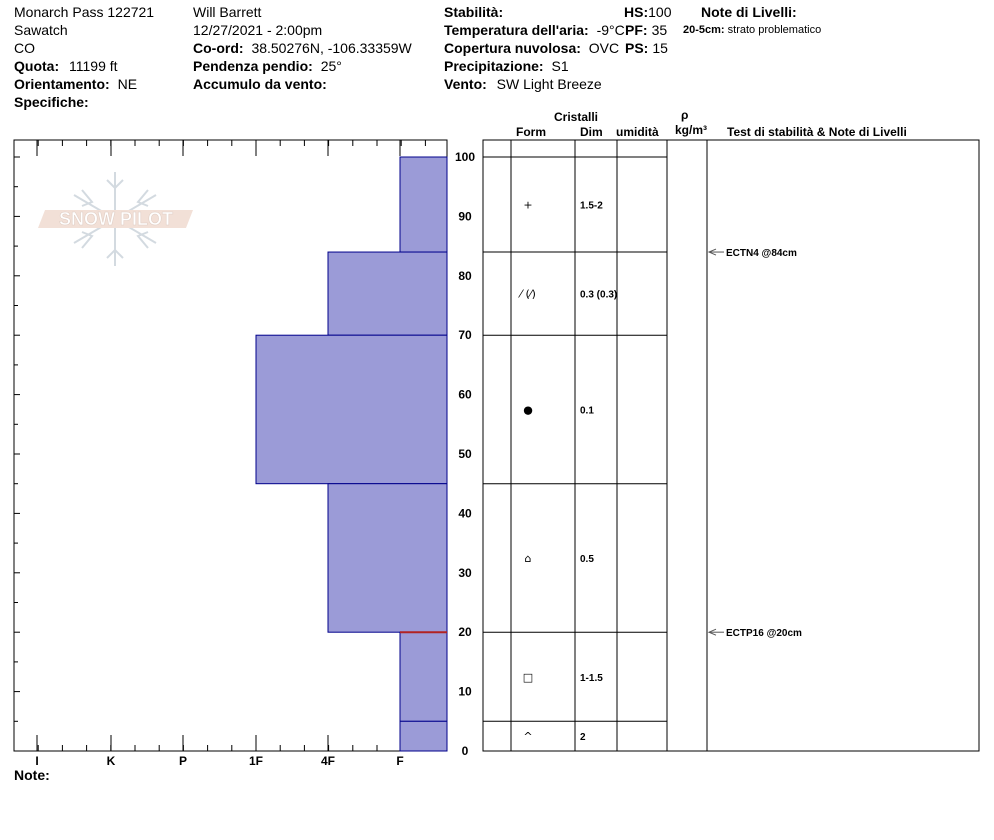  What do you see at coordinates (41, 30) in the screenshot?
I see `mountain-range: Sawatch` at bounding box center [41, 30].